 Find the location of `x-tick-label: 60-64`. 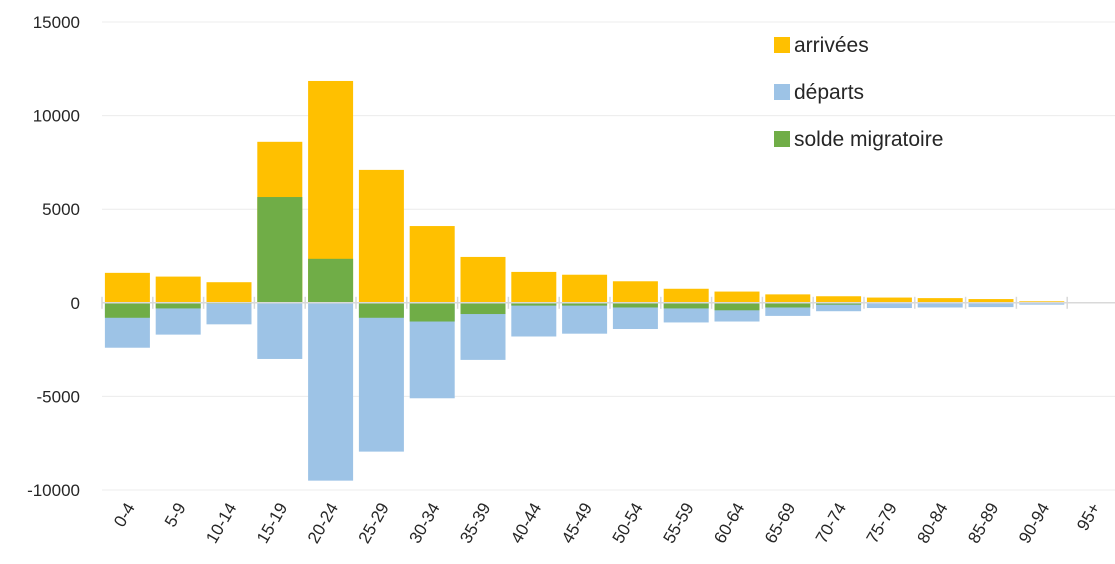

x-tick-label: 60-64 is located at coordinates (729, 523).